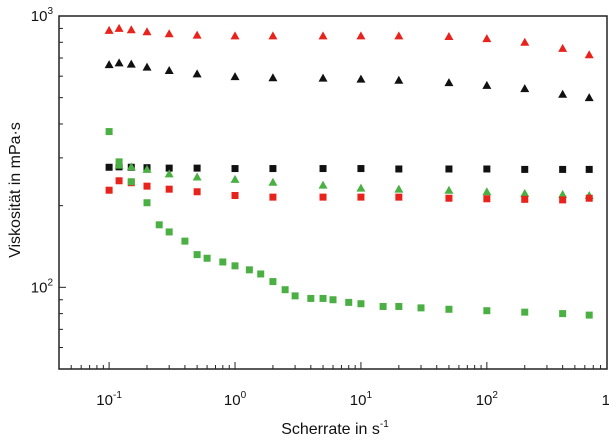  What do you see at coordinates (335, 428) in the screenshot?
I see `x-axis-title: Scherrate in s-1` at bounding box center [335, 428].